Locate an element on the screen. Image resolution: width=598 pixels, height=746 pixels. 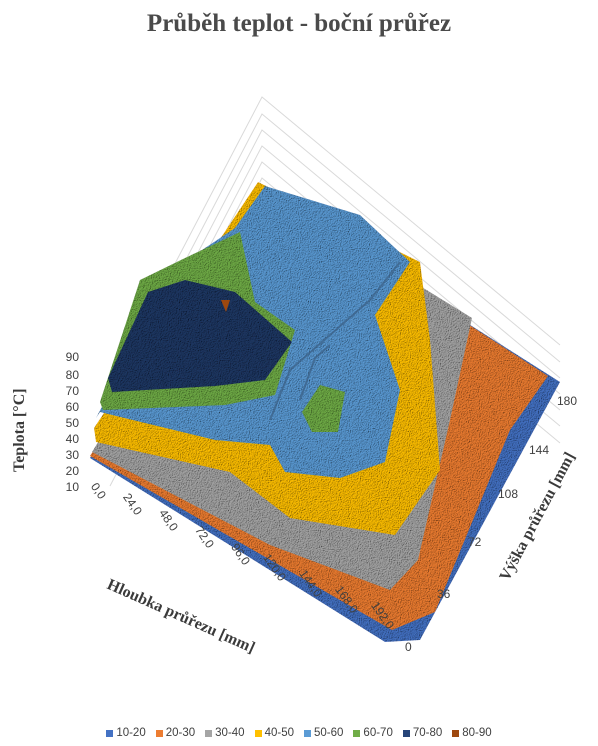
z-tick-label: 60 is located at coordinates (73, 407).